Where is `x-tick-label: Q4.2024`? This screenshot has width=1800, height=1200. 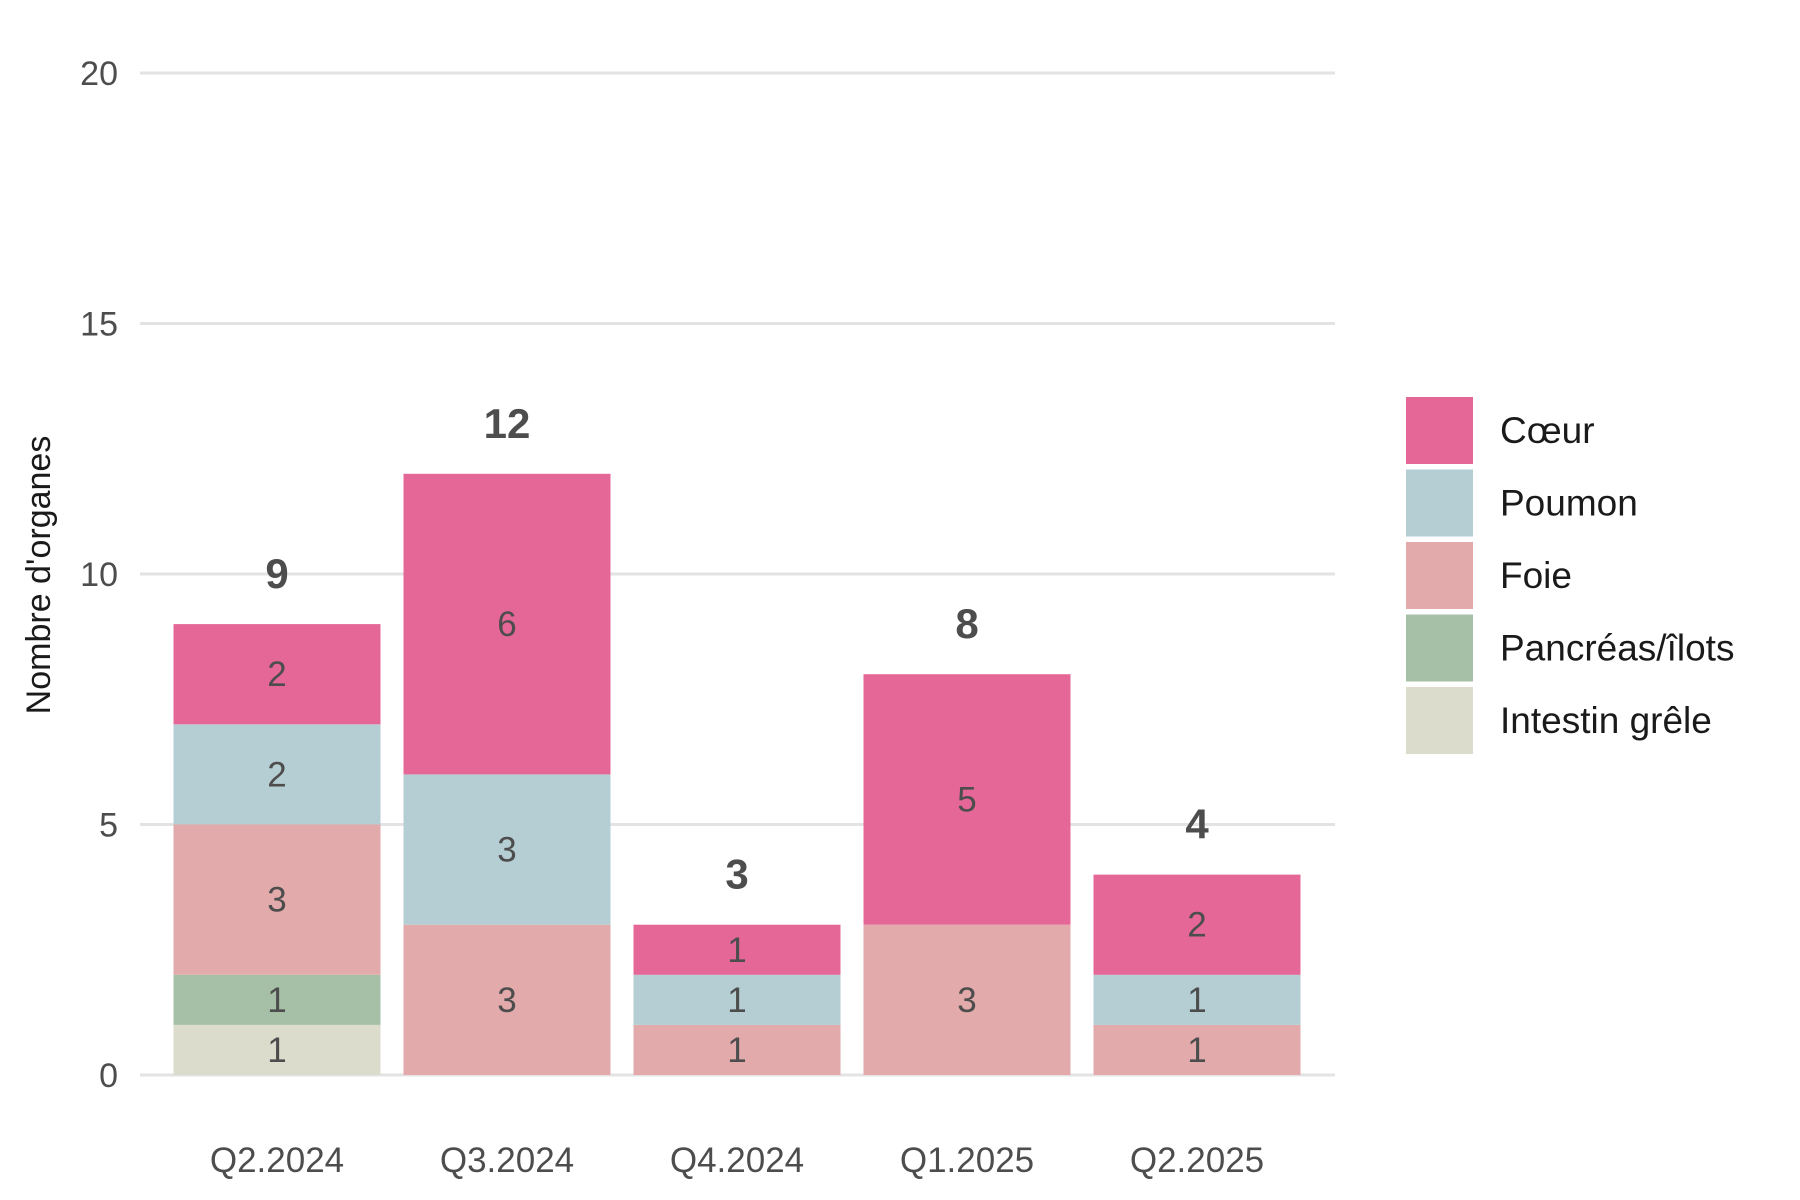
x-tick-label: Q4.2024 is located at coordinates (737, 1160).